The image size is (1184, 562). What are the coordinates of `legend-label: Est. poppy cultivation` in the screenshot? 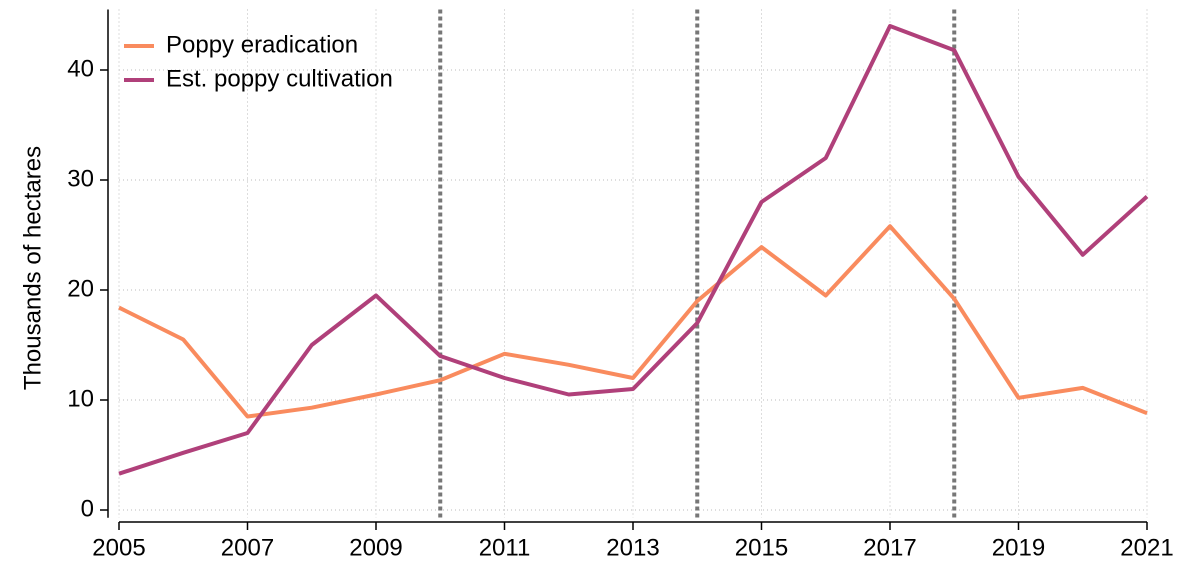 It's located at (279, 78).